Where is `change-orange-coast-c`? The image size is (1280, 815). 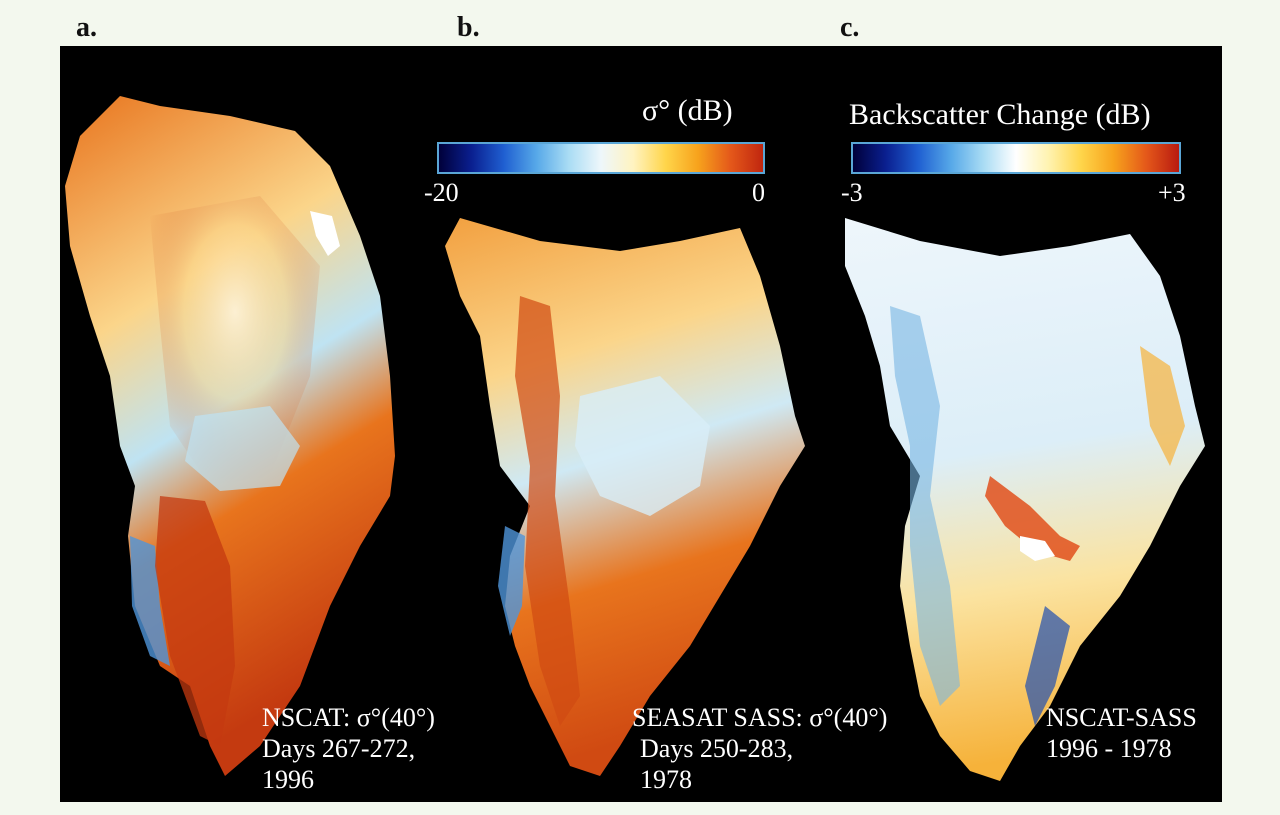
change-orange-coast-c is located at coordinates (1162, 406).